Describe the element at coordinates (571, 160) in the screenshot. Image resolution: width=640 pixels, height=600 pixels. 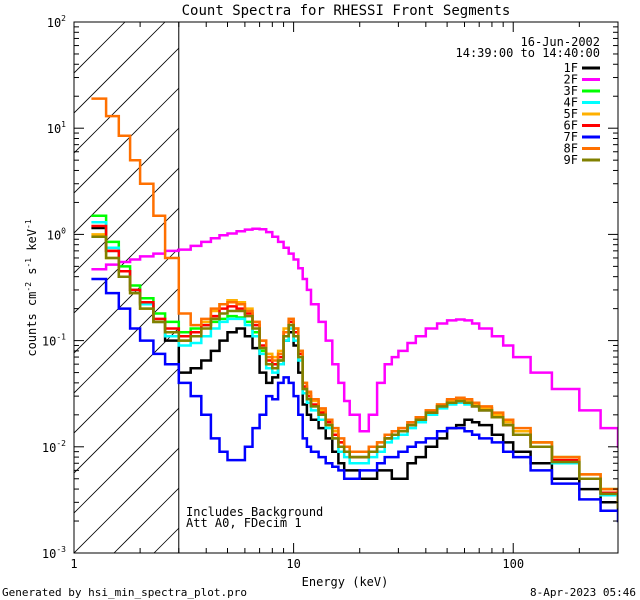
I see `legend-label: 9F` at that location.